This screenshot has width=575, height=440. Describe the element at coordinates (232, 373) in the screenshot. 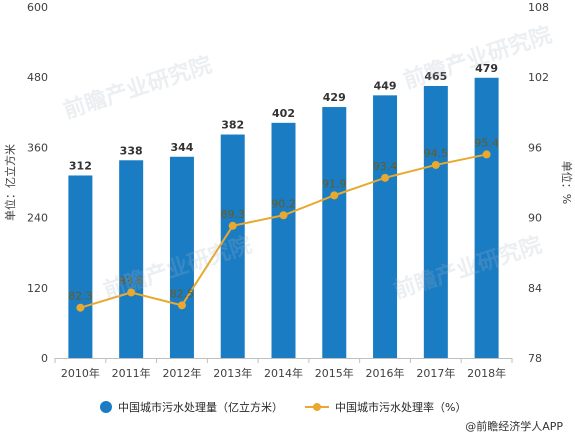

I see `x-tick-label: 2013年` at that location.